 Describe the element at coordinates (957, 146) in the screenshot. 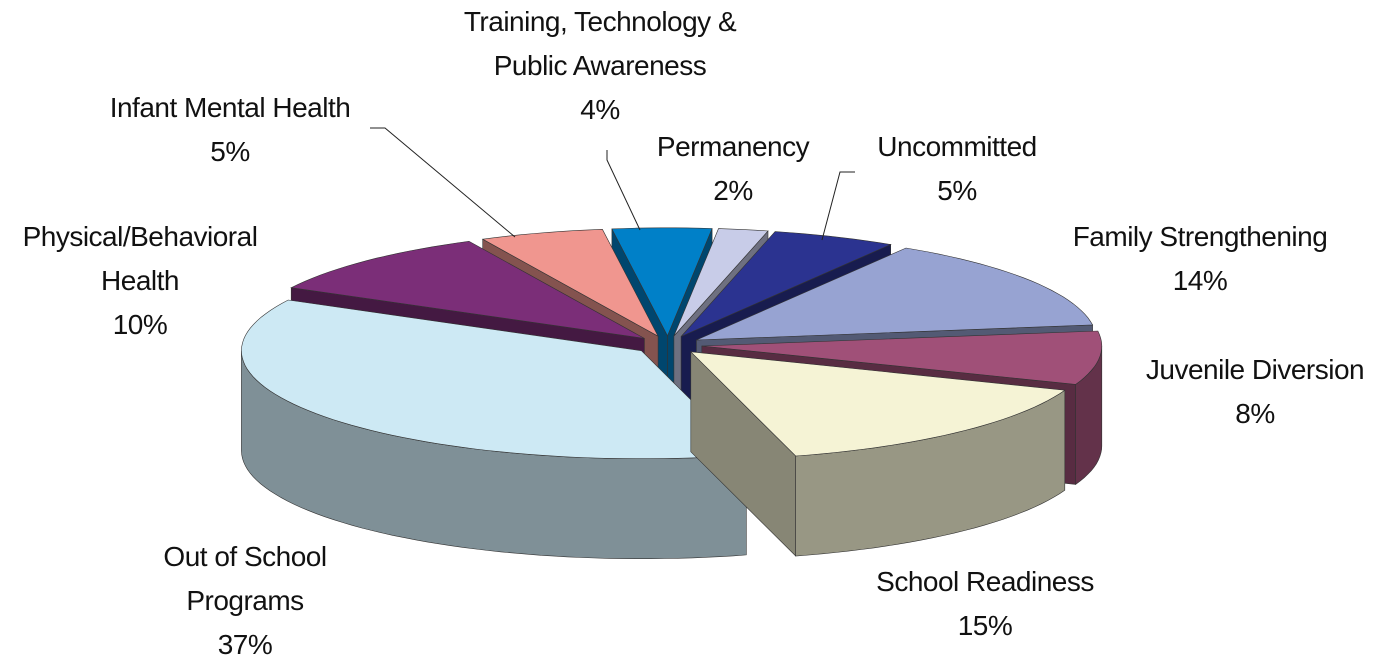

I see `category-label: Uncommitted` at that location.